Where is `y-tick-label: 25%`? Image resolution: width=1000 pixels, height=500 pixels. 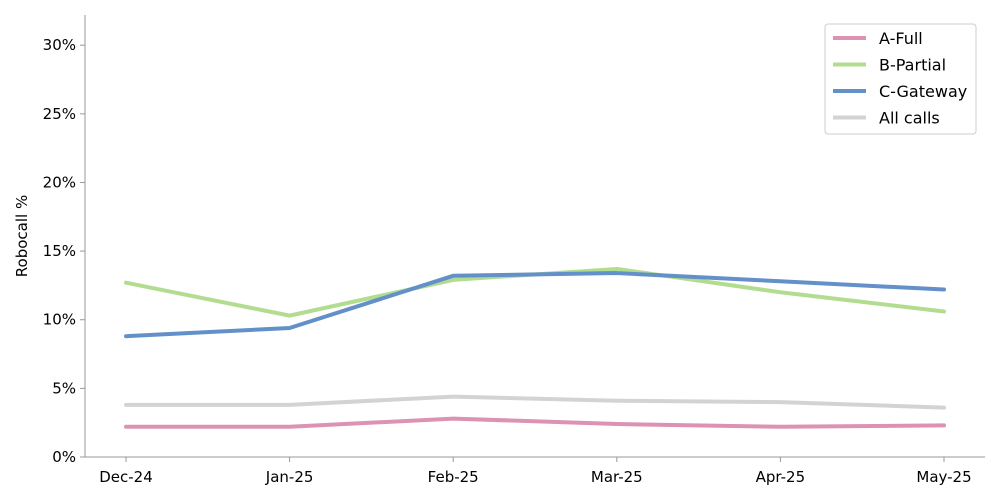 y-tick-label: 25% is located at coordinates (59, 114).